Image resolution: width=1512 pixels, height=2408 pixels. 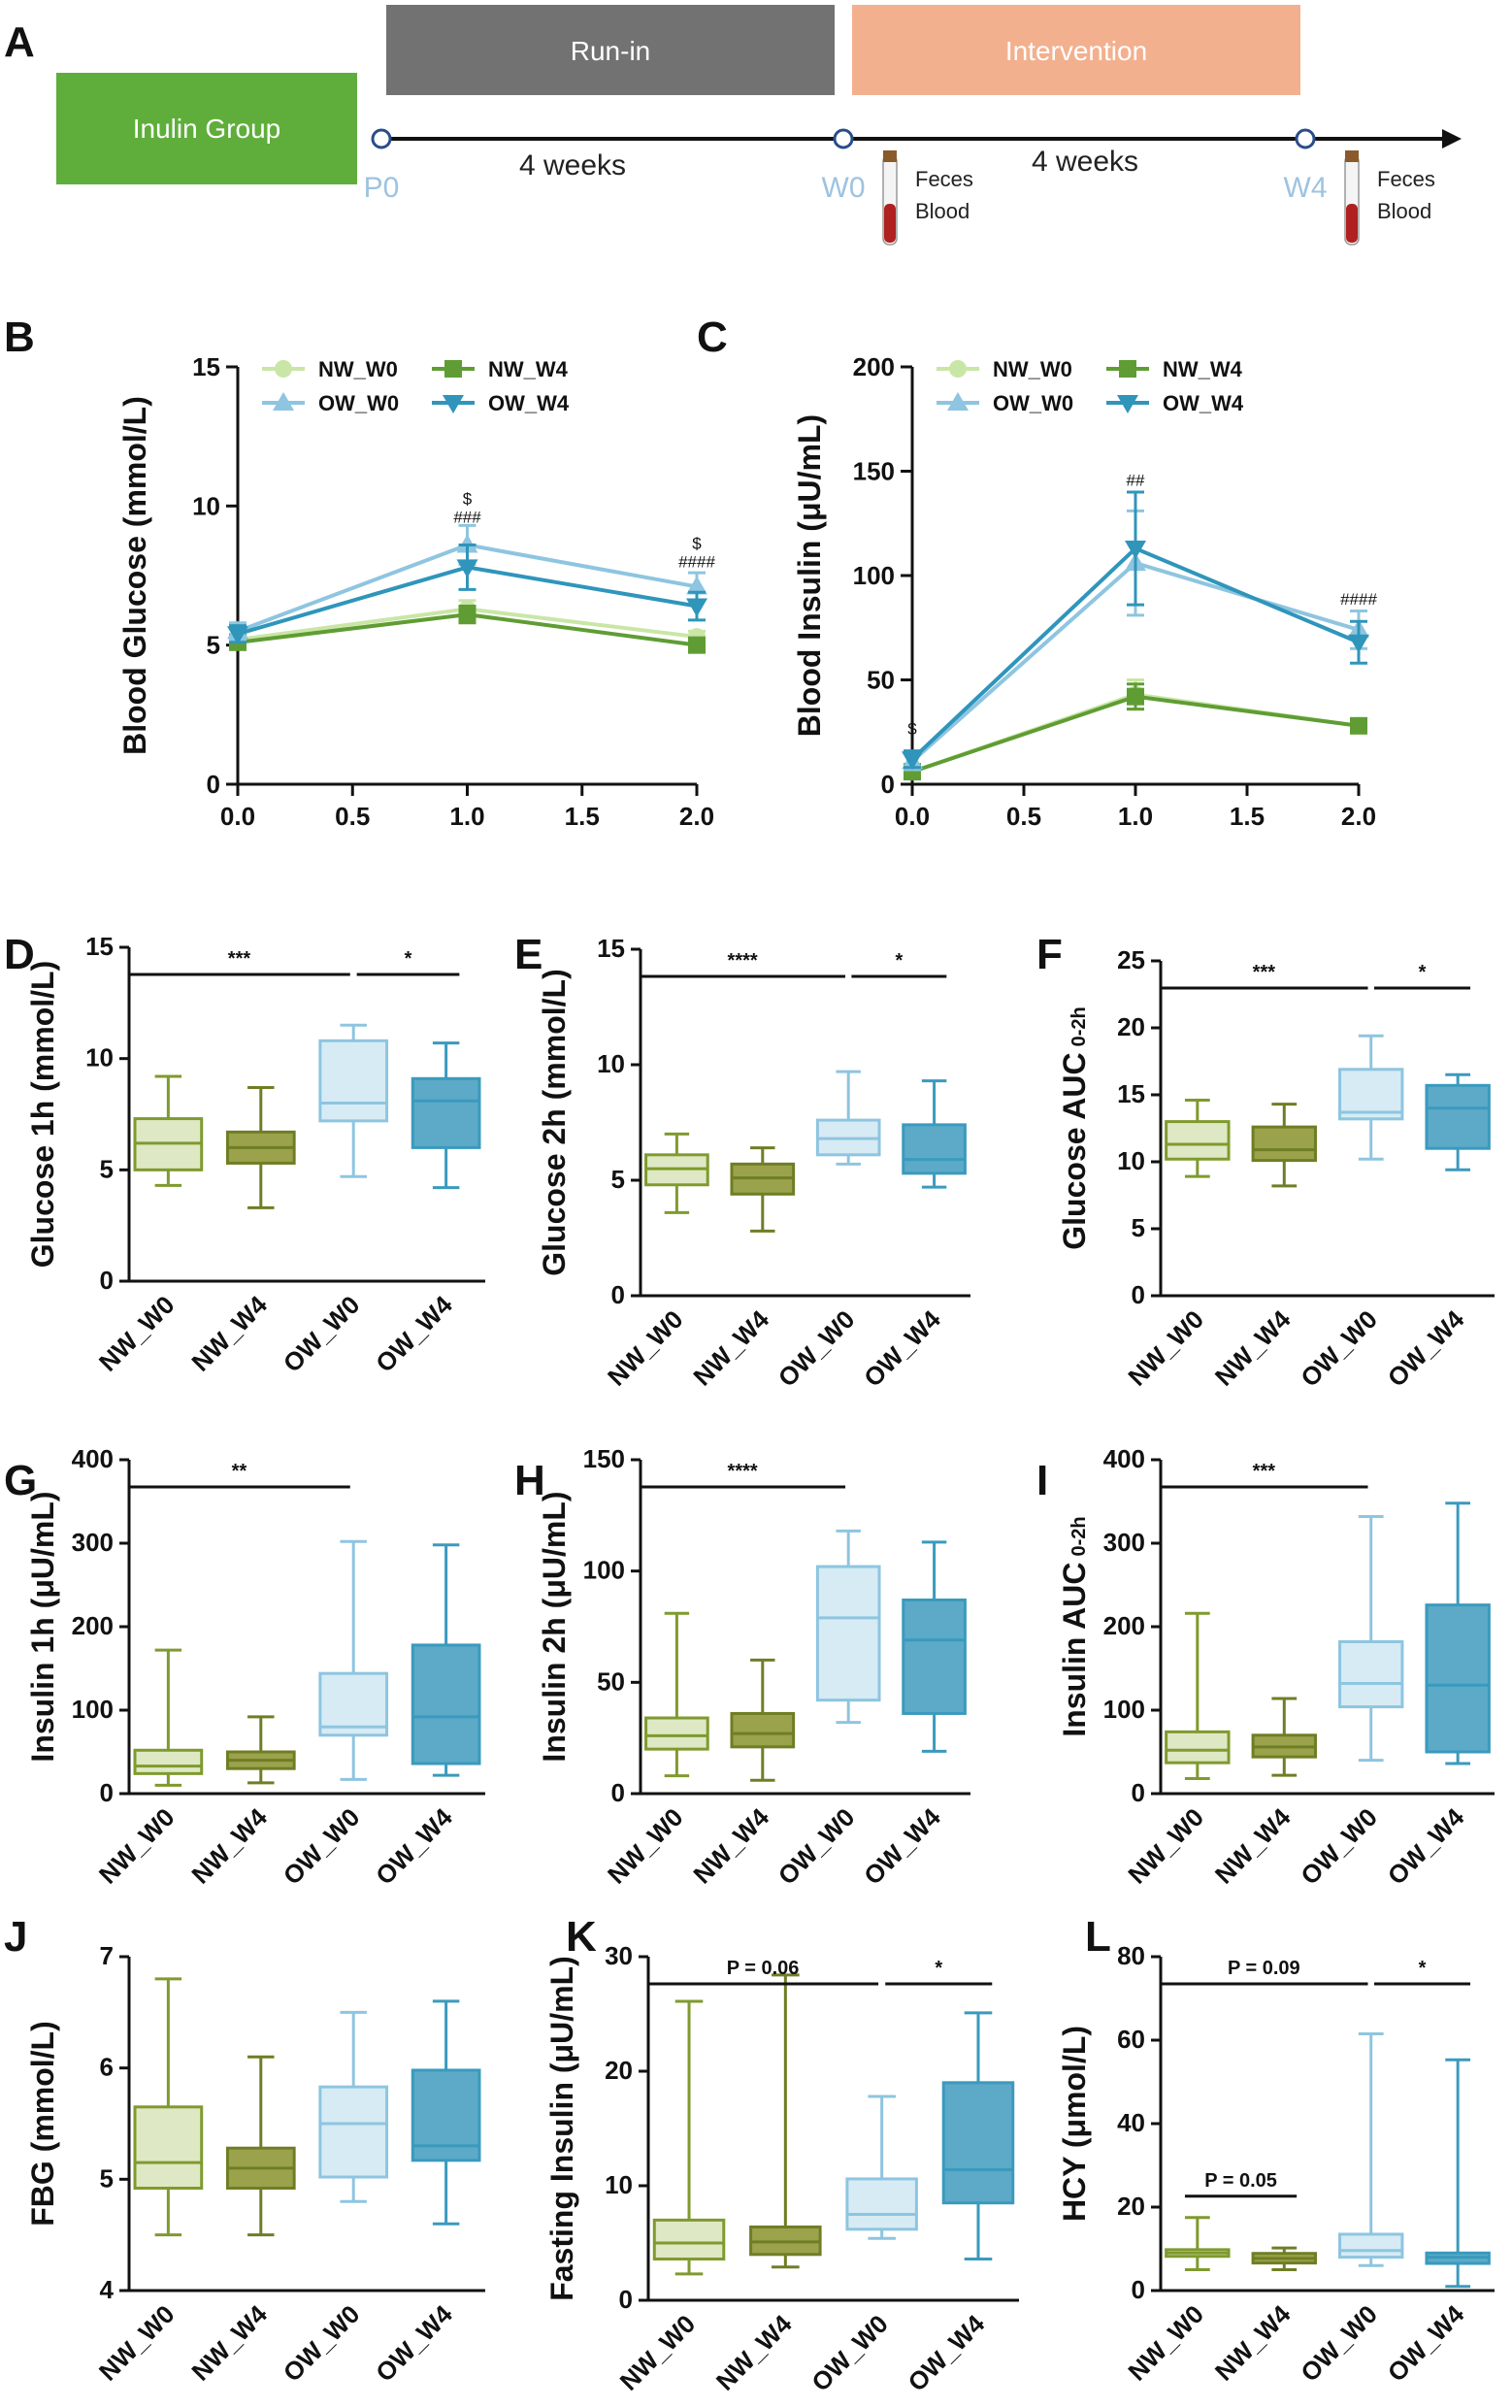 I want to click on panel-label-l: L, so click(x=1098, y=1937).